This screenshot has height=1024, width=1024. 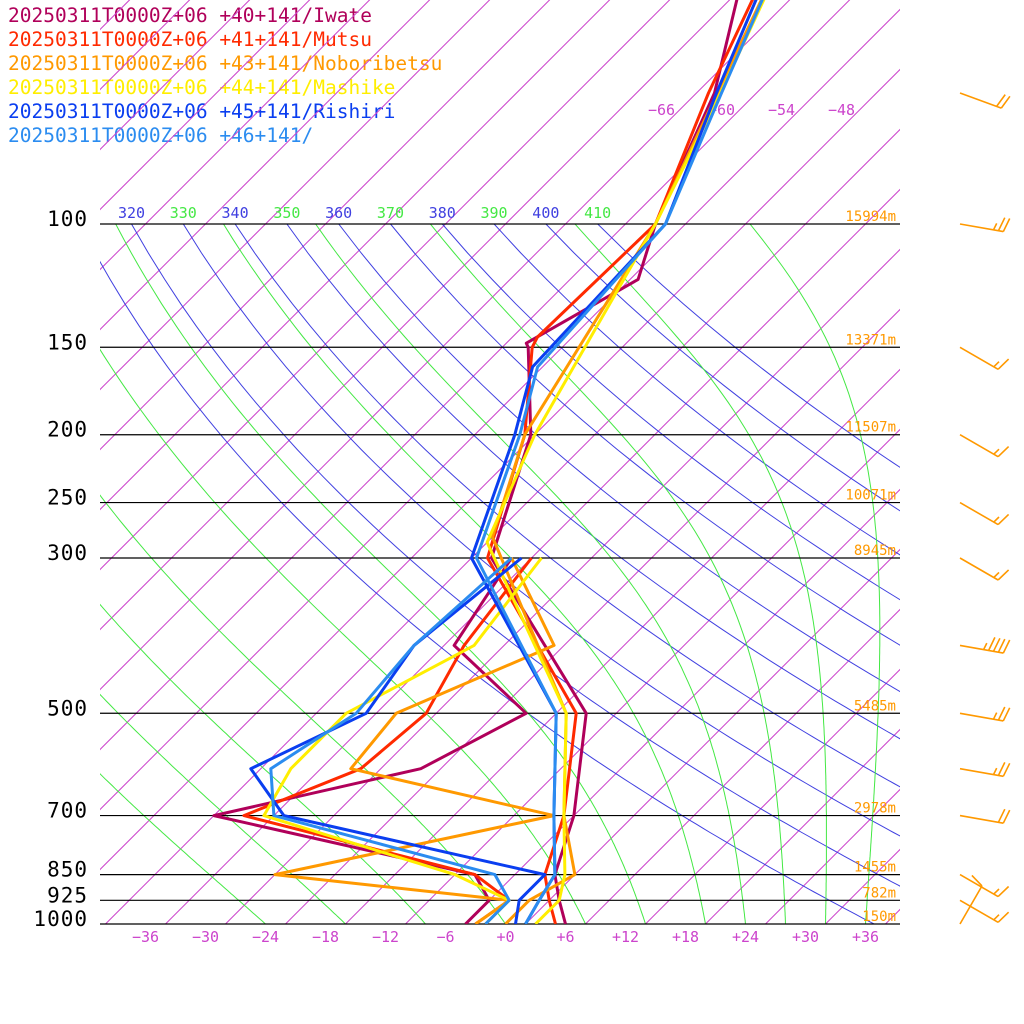 What do you see at coordinates (67, 708) in the screenshot?
I see `pressure-label: 500` at bounding box center [67, 708].